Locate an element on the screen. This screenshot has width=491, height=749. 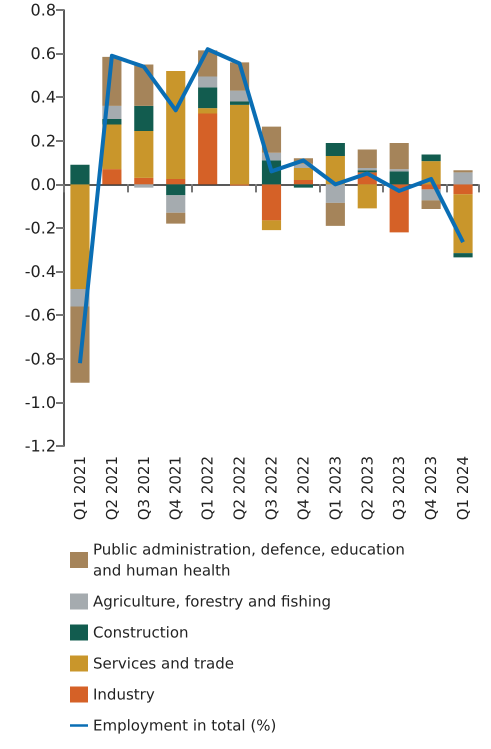
x-tick-label: Q1 2024 is located at coordinates (463, 488).